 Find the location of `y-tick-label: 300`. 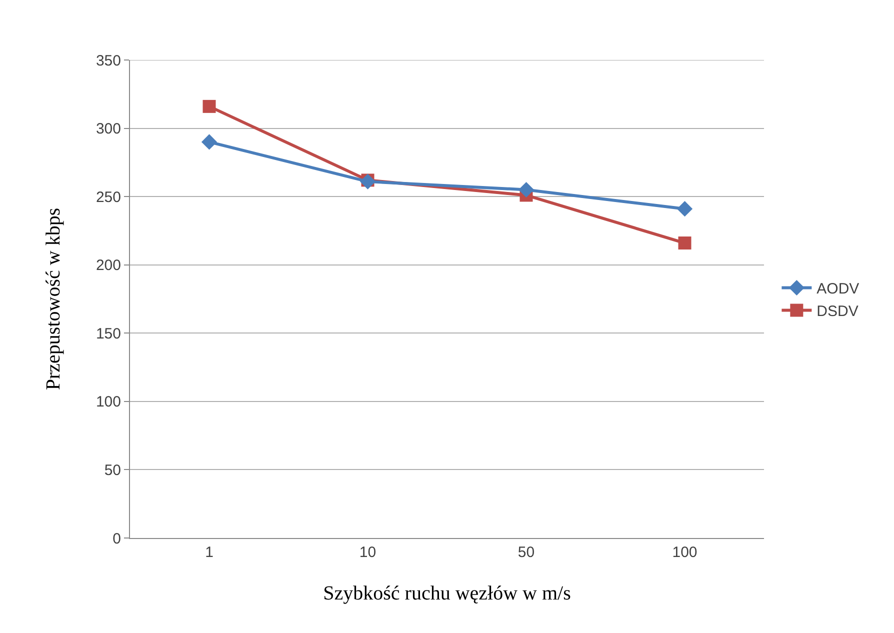

y-tick-label: 300 is located at coordinates (108, 129).